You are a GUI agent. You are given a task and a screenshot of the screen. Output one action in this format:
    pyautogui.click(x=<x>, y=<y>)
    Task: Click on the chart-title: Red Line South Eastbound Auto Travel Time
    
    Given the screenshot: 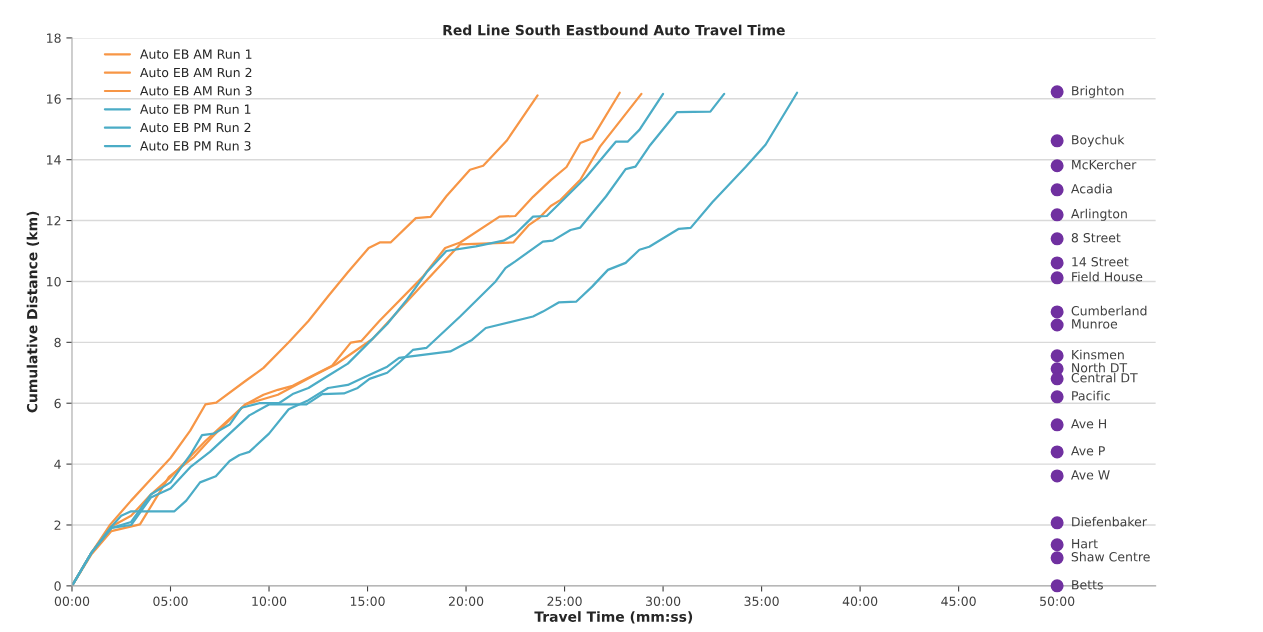 What is the action you would take?
    pyautogui.click(x=614, y=30)
    